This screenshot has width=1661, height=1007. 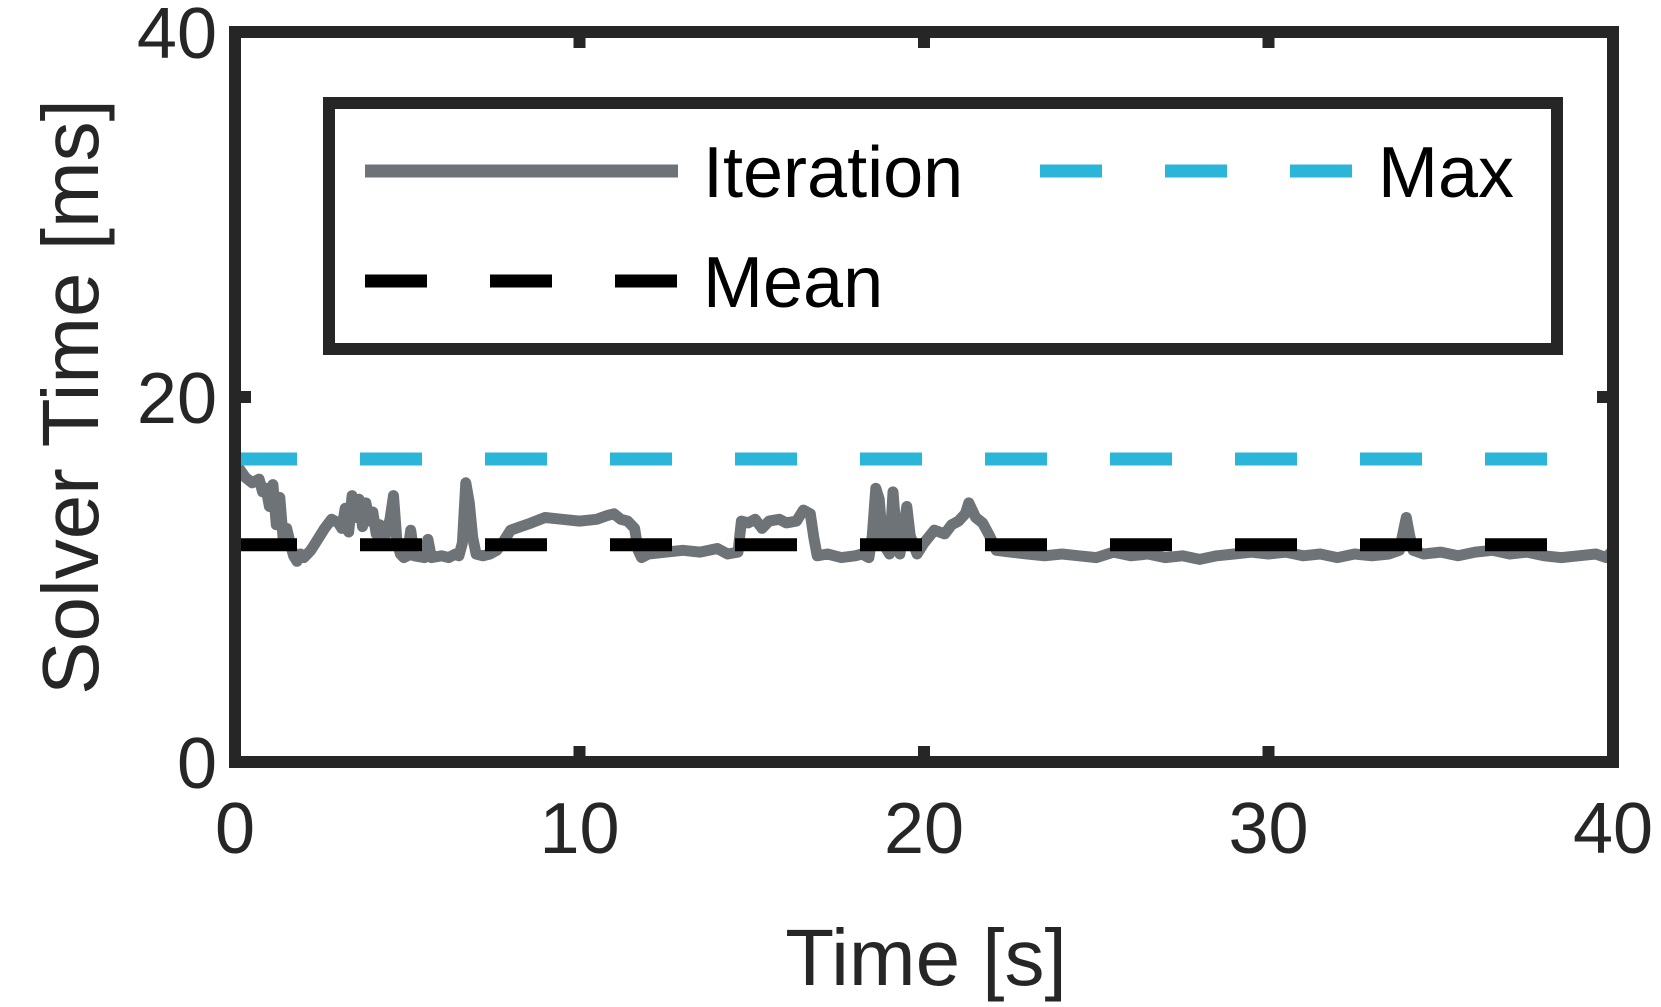 I want to click on y-axis-label: Solver Time [ms], so click(x=70, y=397).